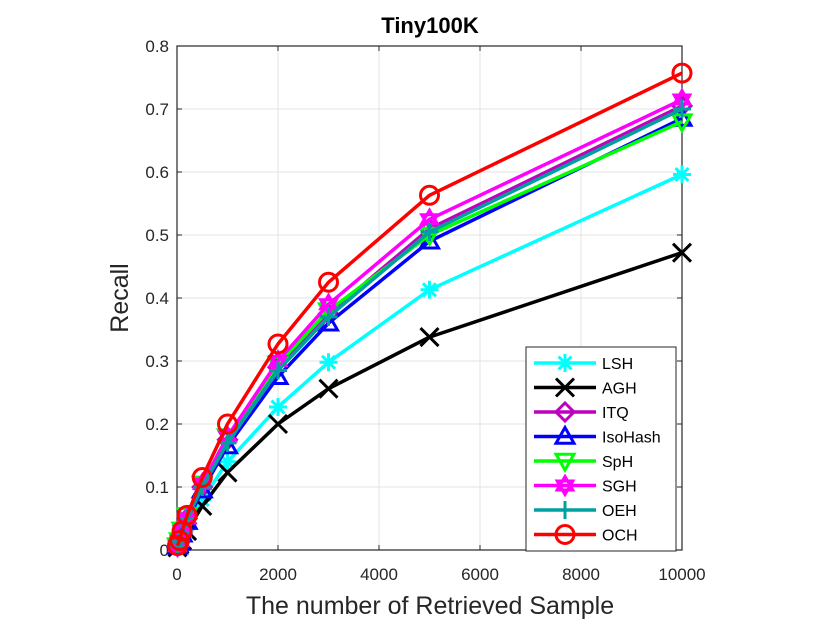 This screenshot has width=830, height=628. I want to click on legend-label: SGH, so click(619, 487).